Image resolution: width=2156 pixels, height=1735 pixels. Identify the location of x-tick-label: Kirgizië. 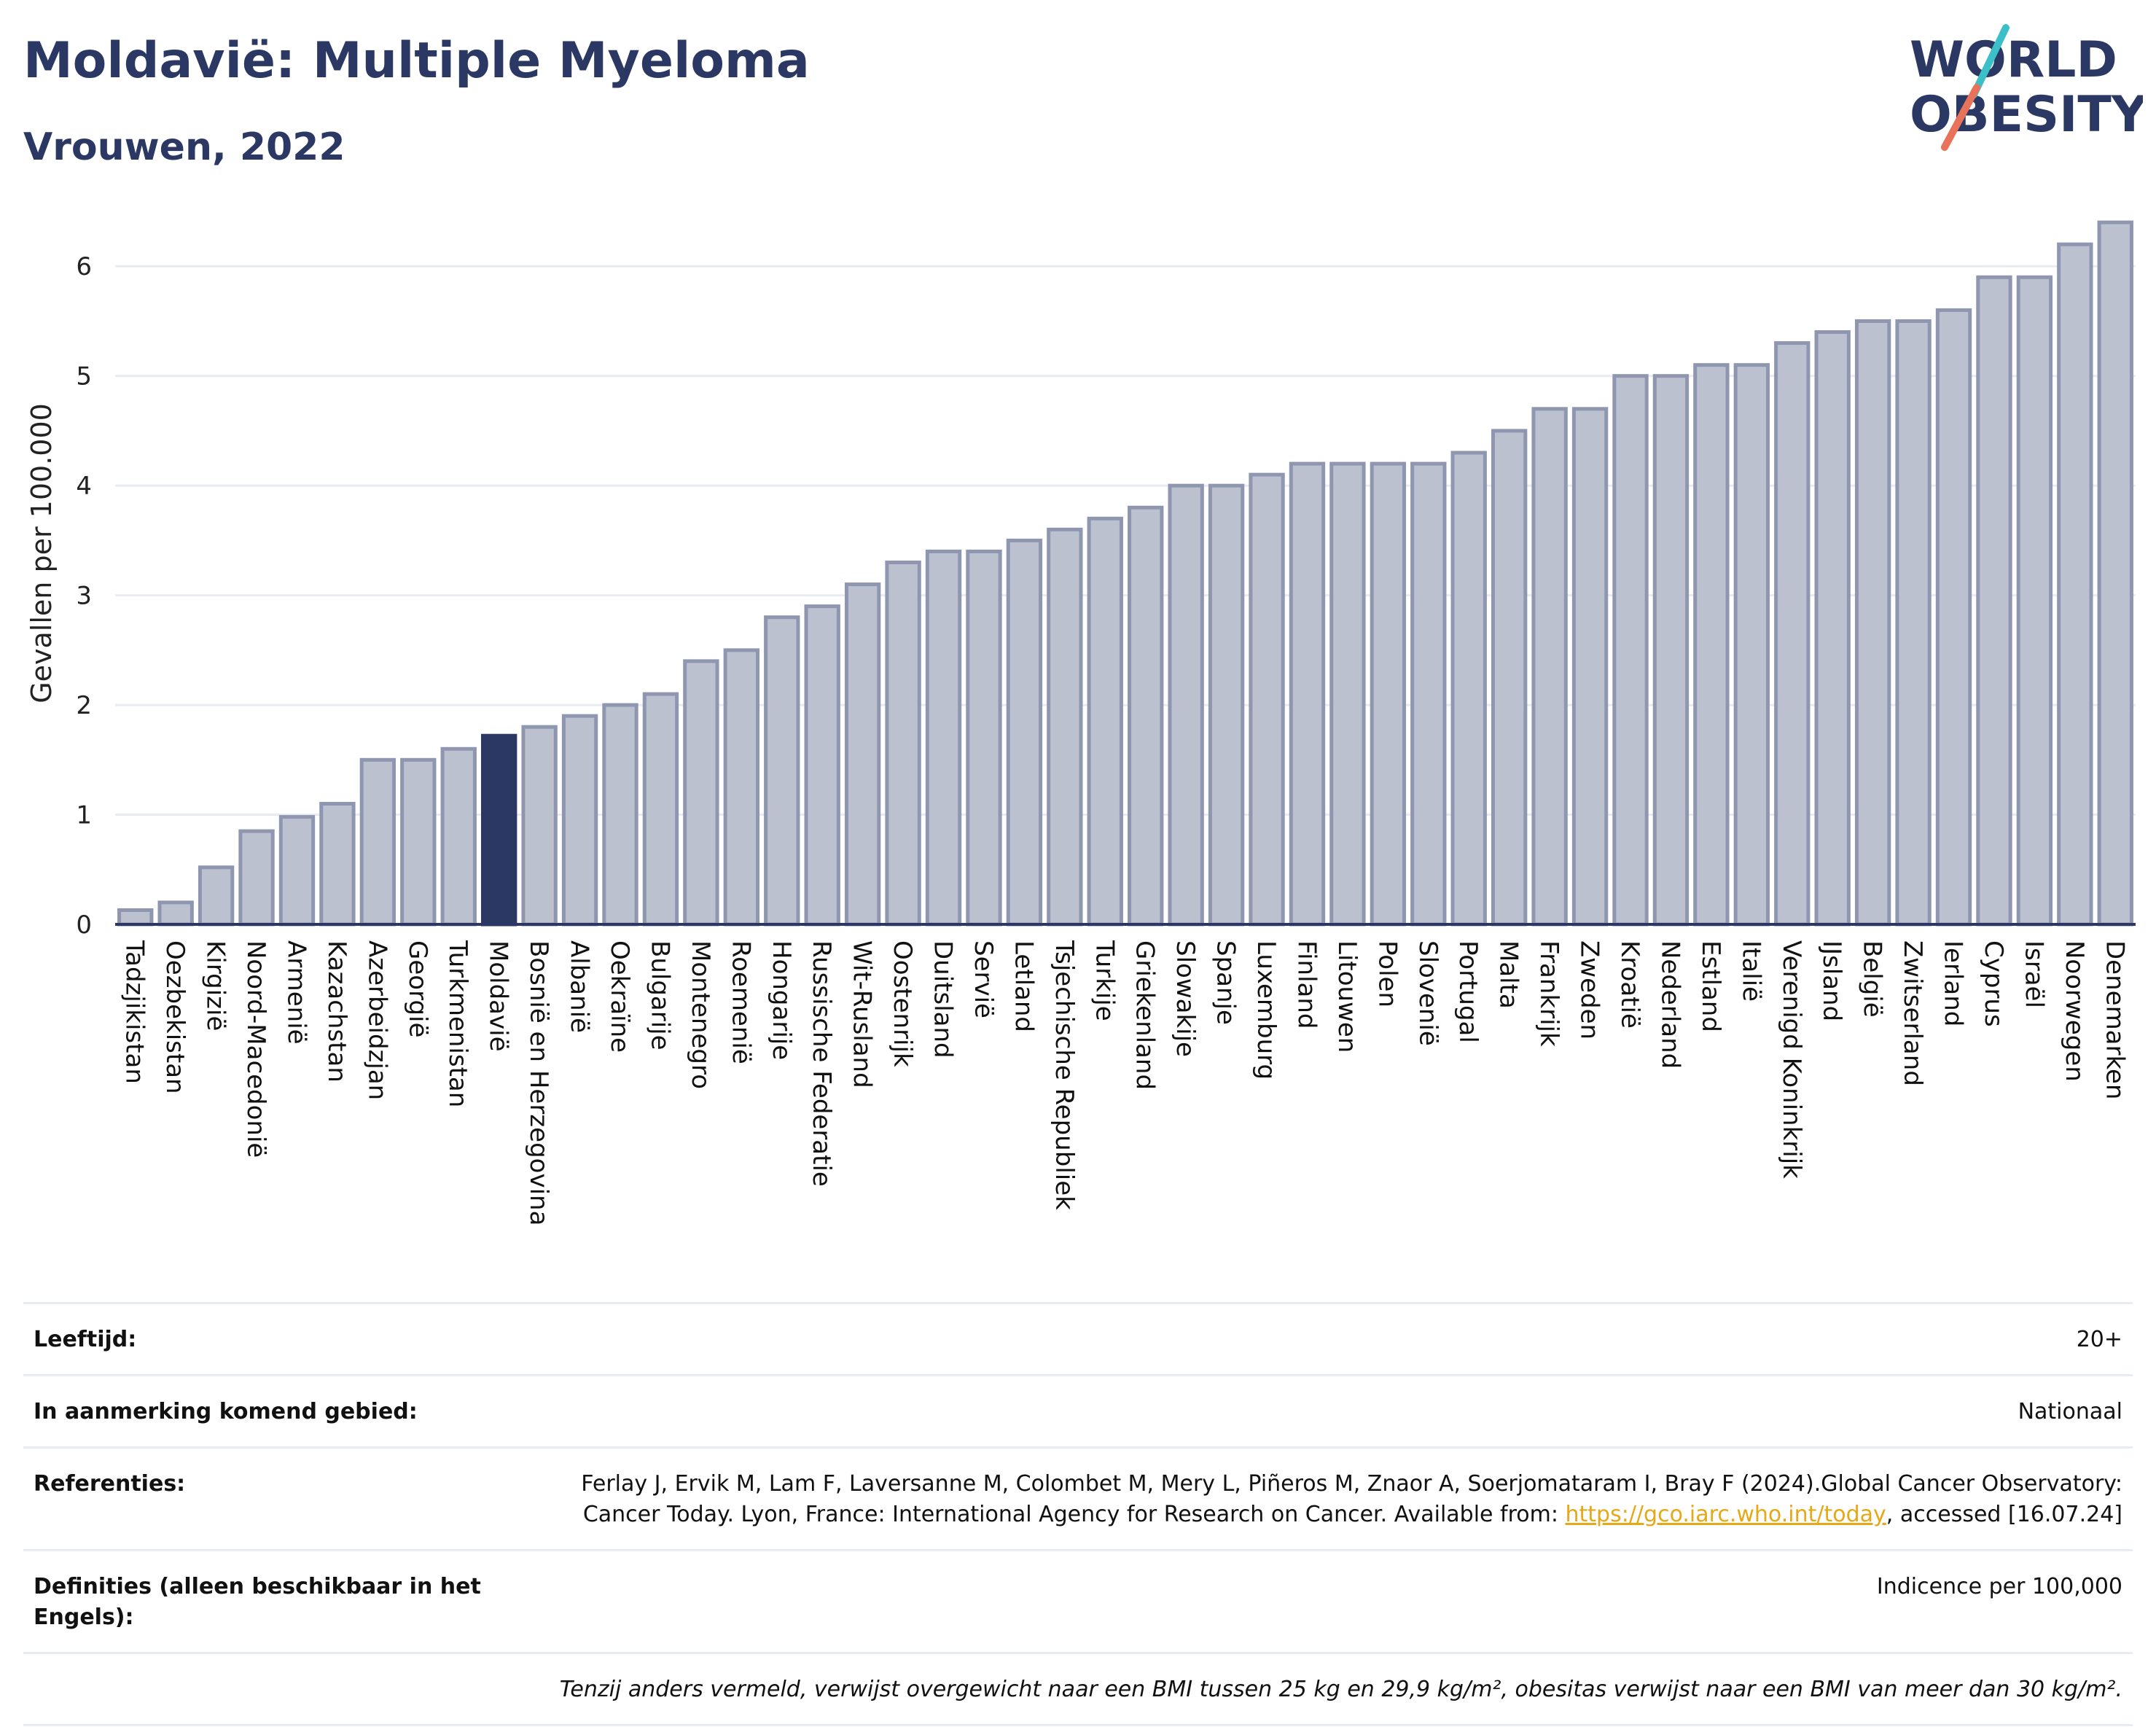
(216, 986).